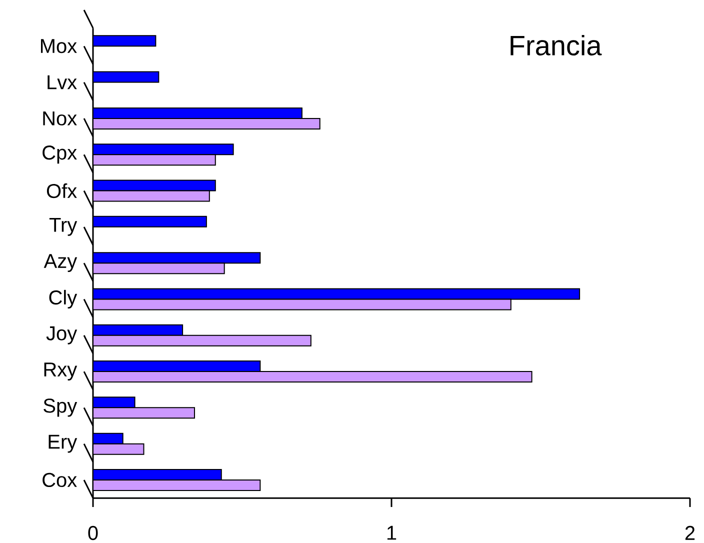 This screenshot has height=543, width=704. What do you see at coordinates (63, 227) in the screenshot?
I see `y-tick-label: Try` at bounding box center [63, 227].